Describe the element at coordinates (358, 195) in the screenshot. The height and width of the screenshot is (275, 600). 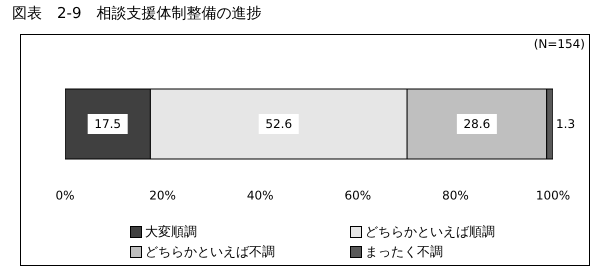
I see `x-tick-label: 60%` at that location.